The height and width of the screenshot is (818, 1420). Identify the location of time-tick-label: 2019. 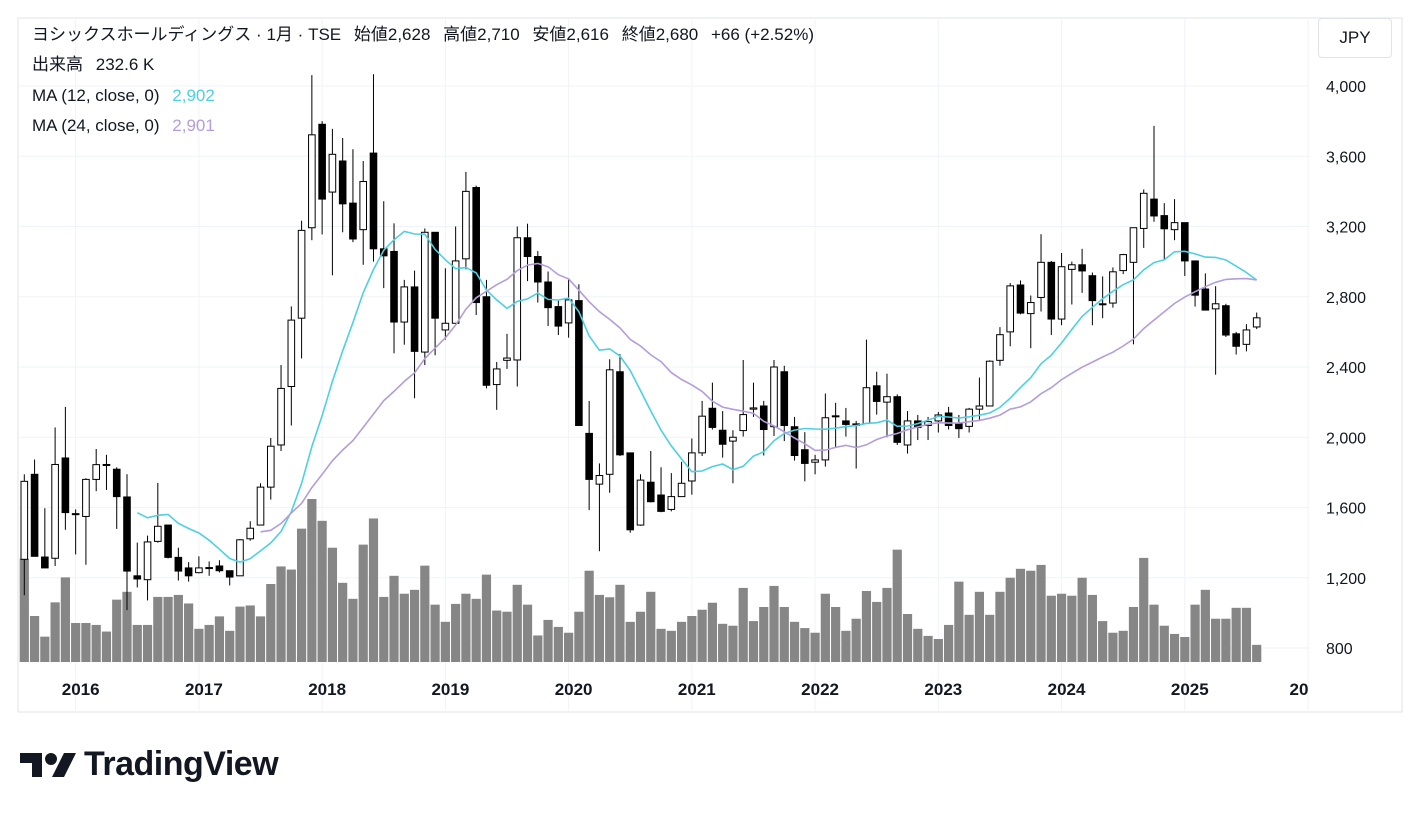
(450, 689).